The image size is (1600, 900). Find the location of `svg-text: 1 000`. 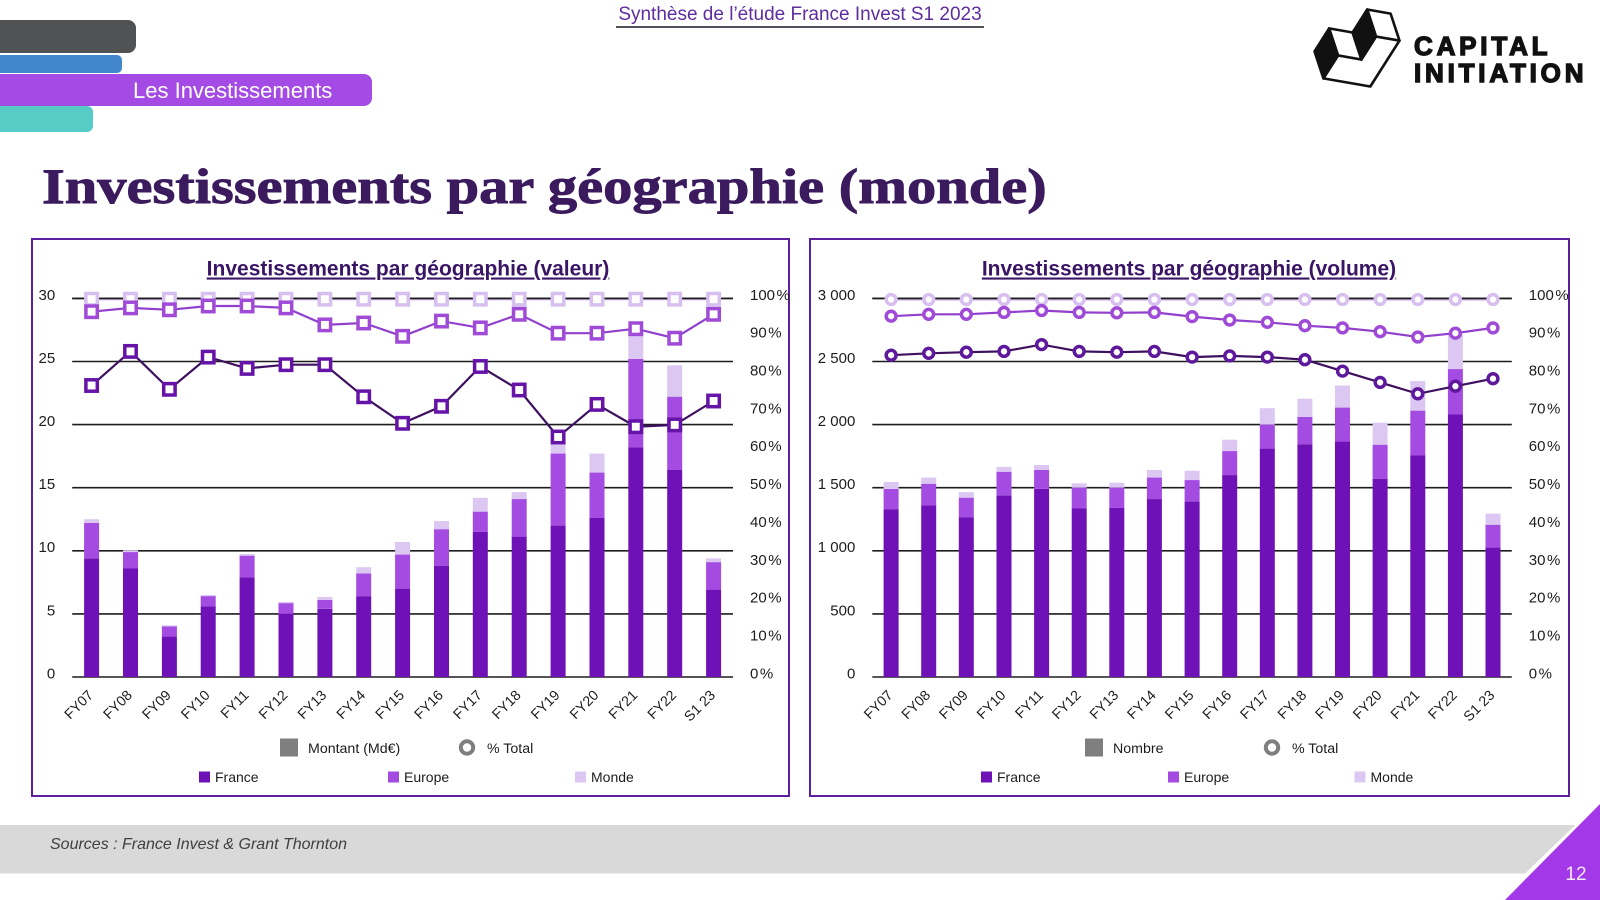

svg-text: 1 000 is located at coordinates (837, 547).